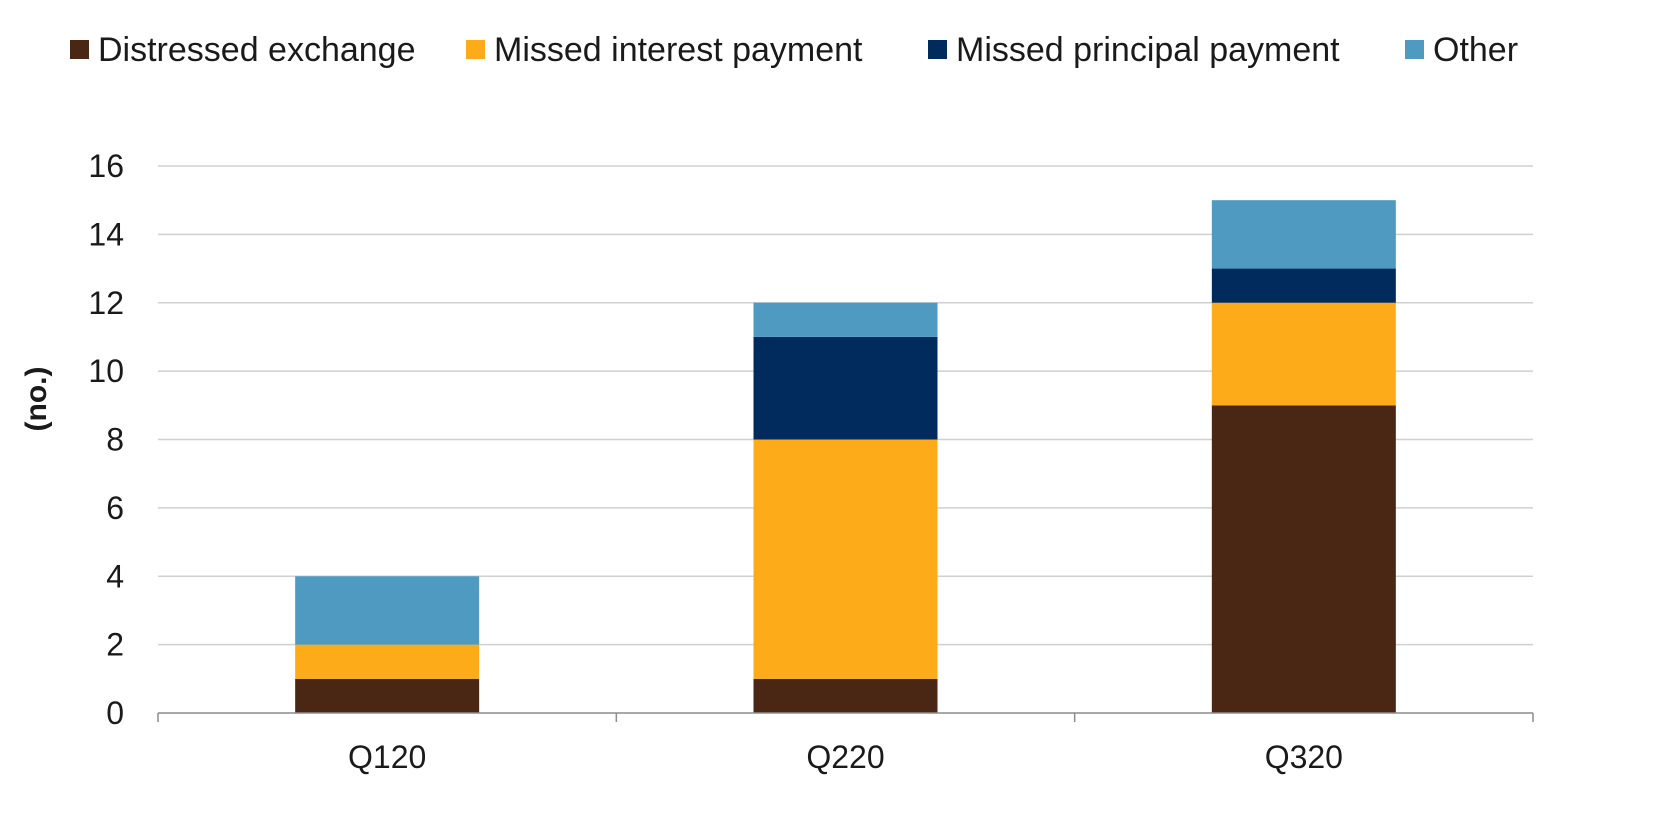 The height and width of the screenshot is (834, 1659). I want to click on y-tick-label: 12, so click(106, 303).